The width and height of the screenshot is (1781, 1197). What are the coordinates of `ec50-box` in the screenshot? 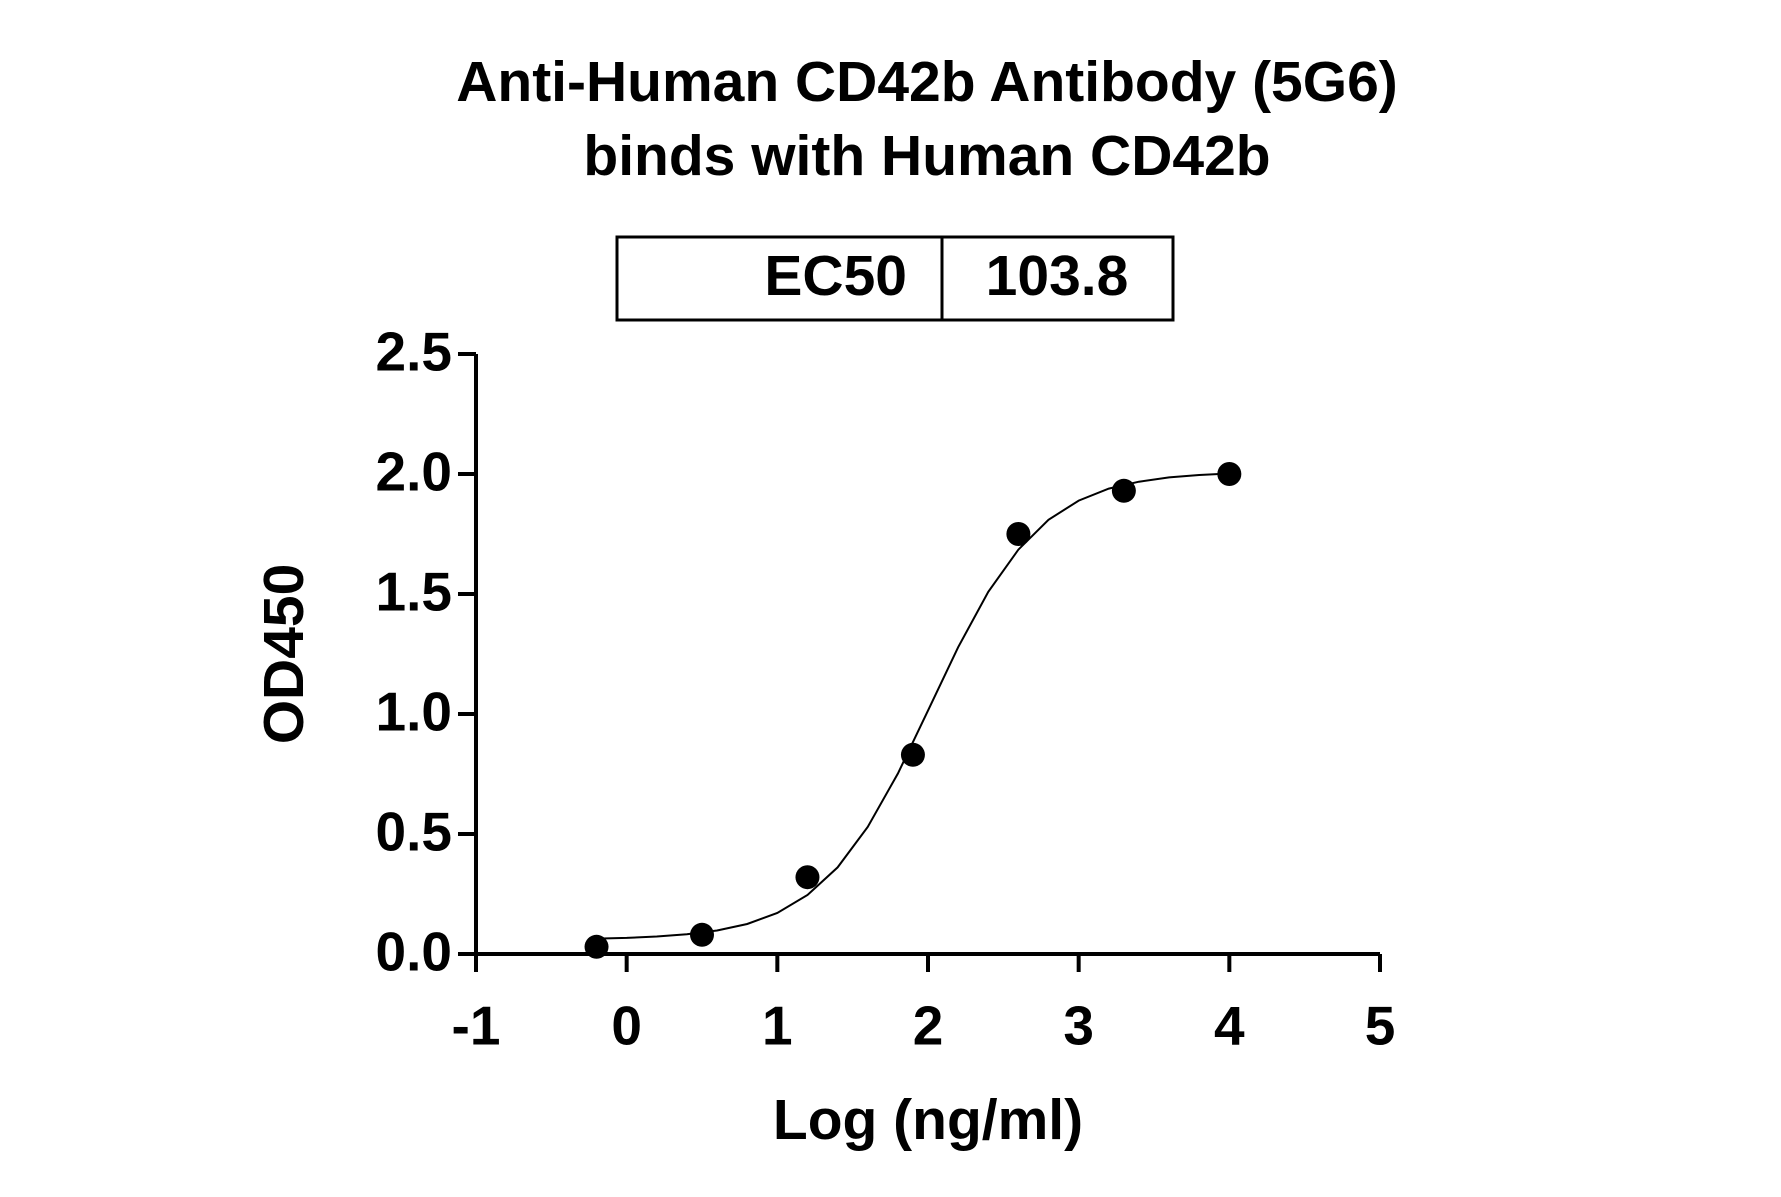 It's located at (895, 278).